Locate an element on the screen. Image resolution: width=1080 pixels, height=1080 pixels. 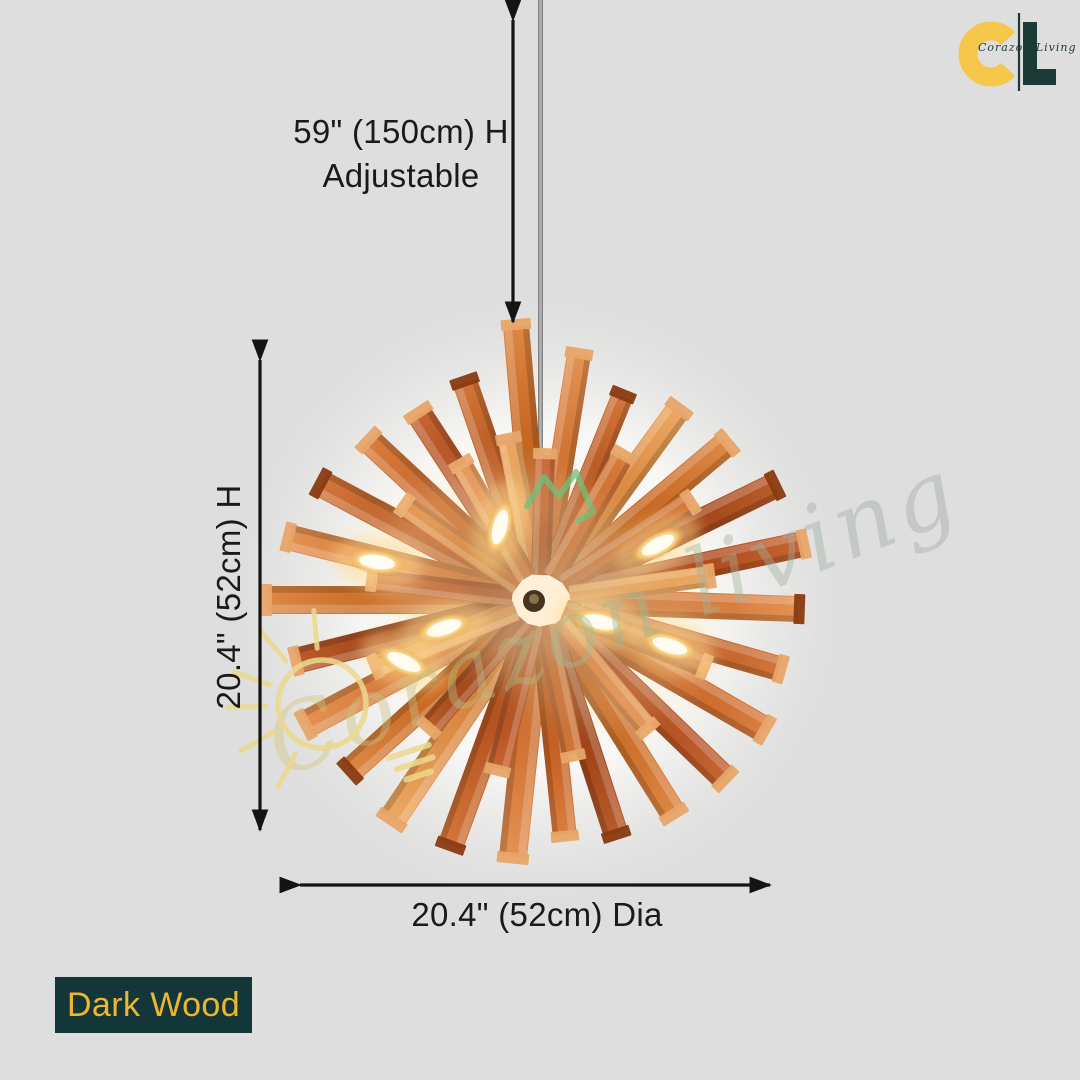
chandelier-hub is located at coordinates (534, 601).